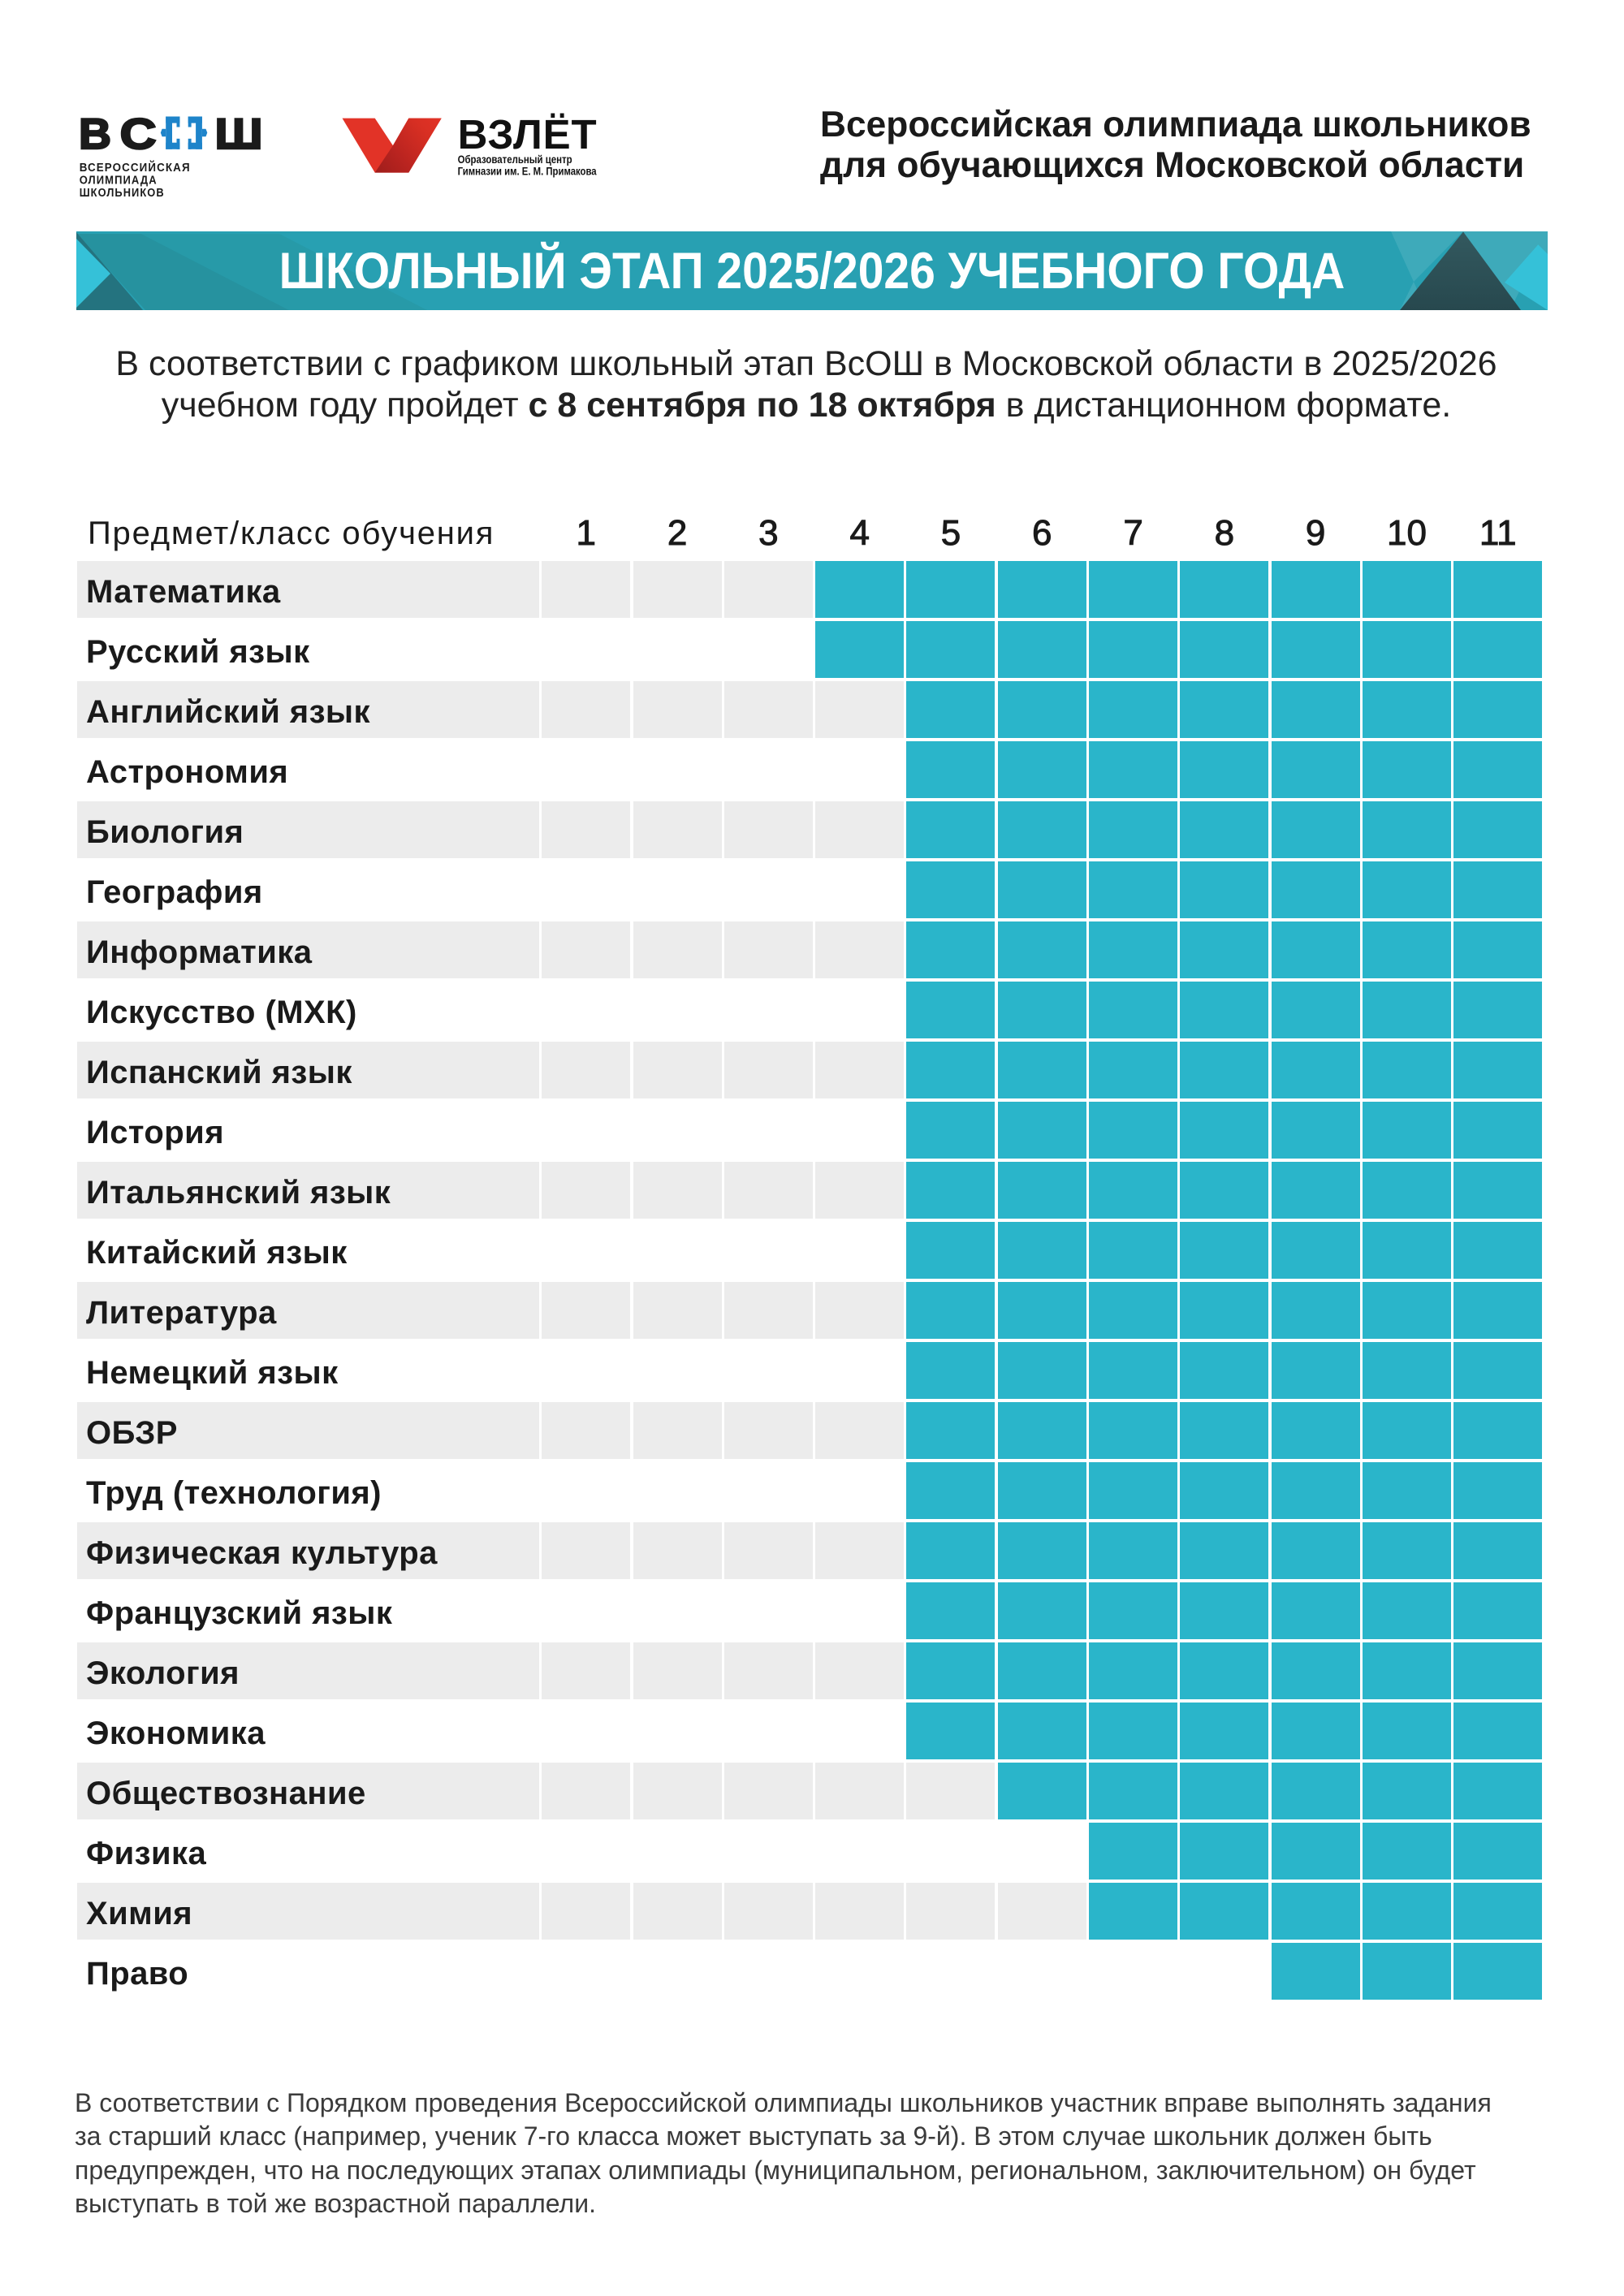 The image size is (1624, 2296). Describe the element at coordinates (136, 167) in the screenshot. I see `svg-text: ВСЕРОССИЙСКАЯ` at that location.